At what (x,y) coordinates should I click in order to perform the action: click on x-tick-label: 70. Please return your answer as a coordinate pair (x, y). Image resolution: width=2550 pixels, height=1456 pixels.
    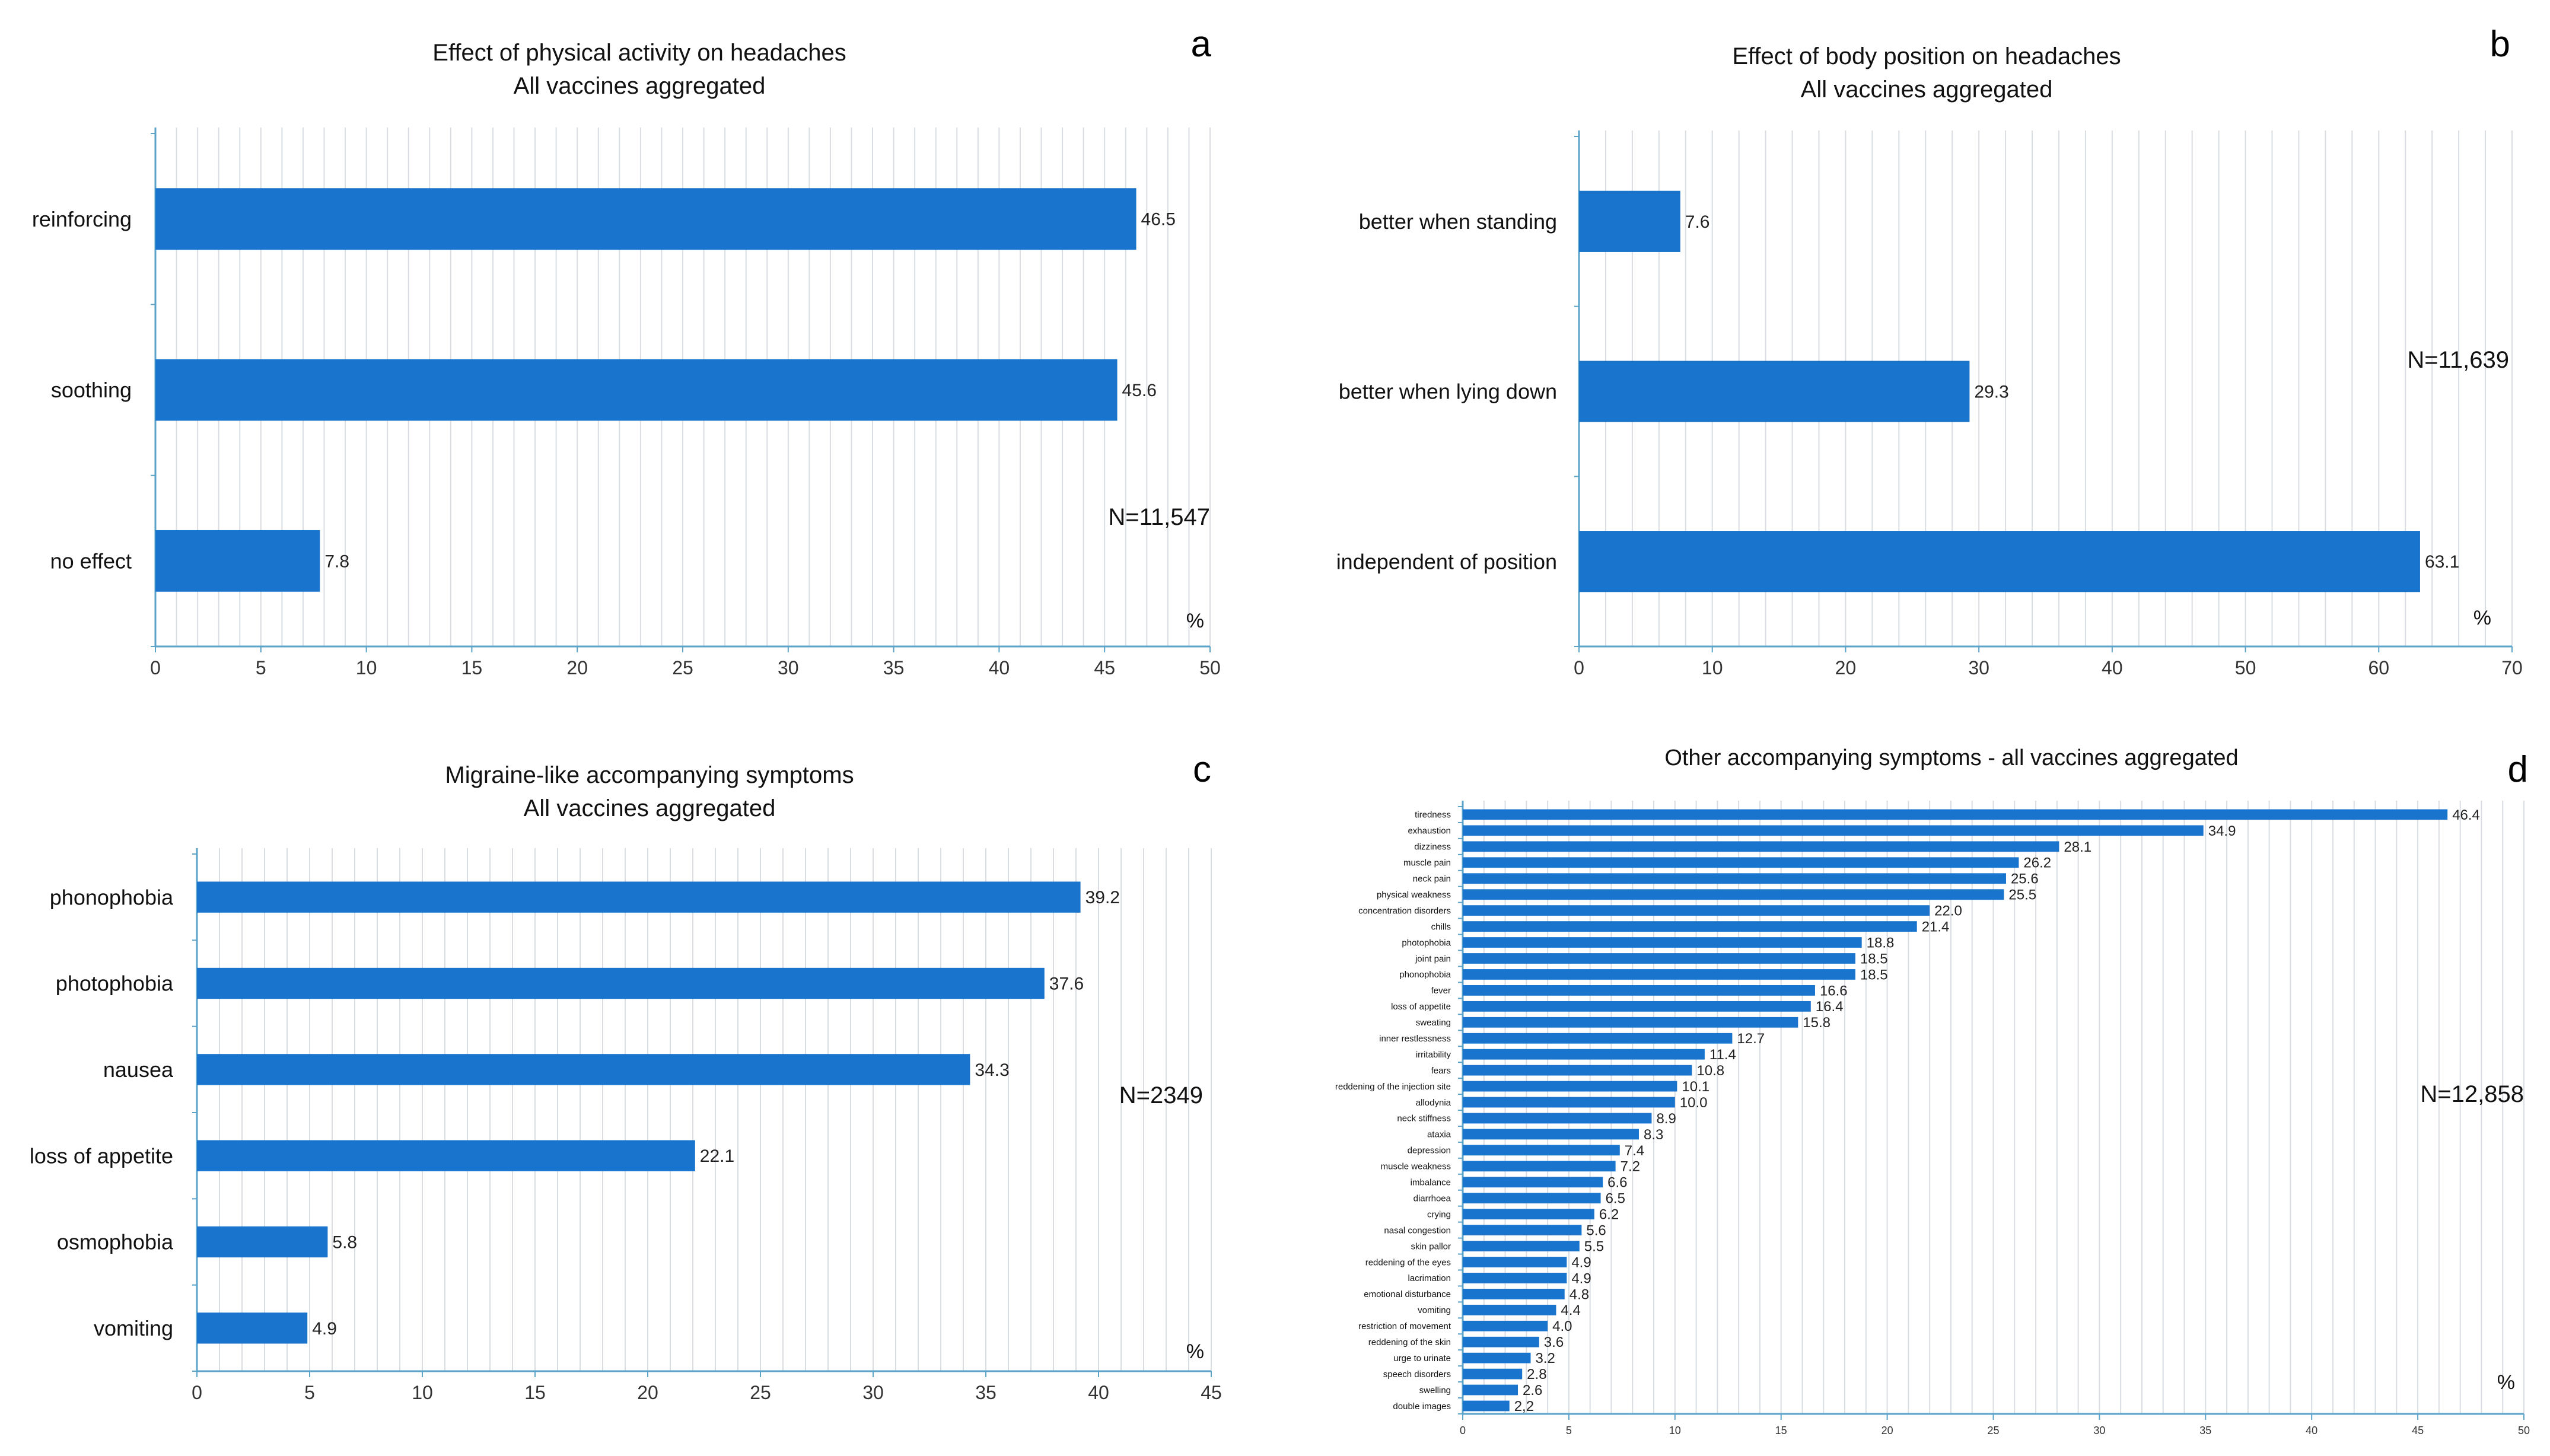
    Looking at the image, I should click on (2512, 667).